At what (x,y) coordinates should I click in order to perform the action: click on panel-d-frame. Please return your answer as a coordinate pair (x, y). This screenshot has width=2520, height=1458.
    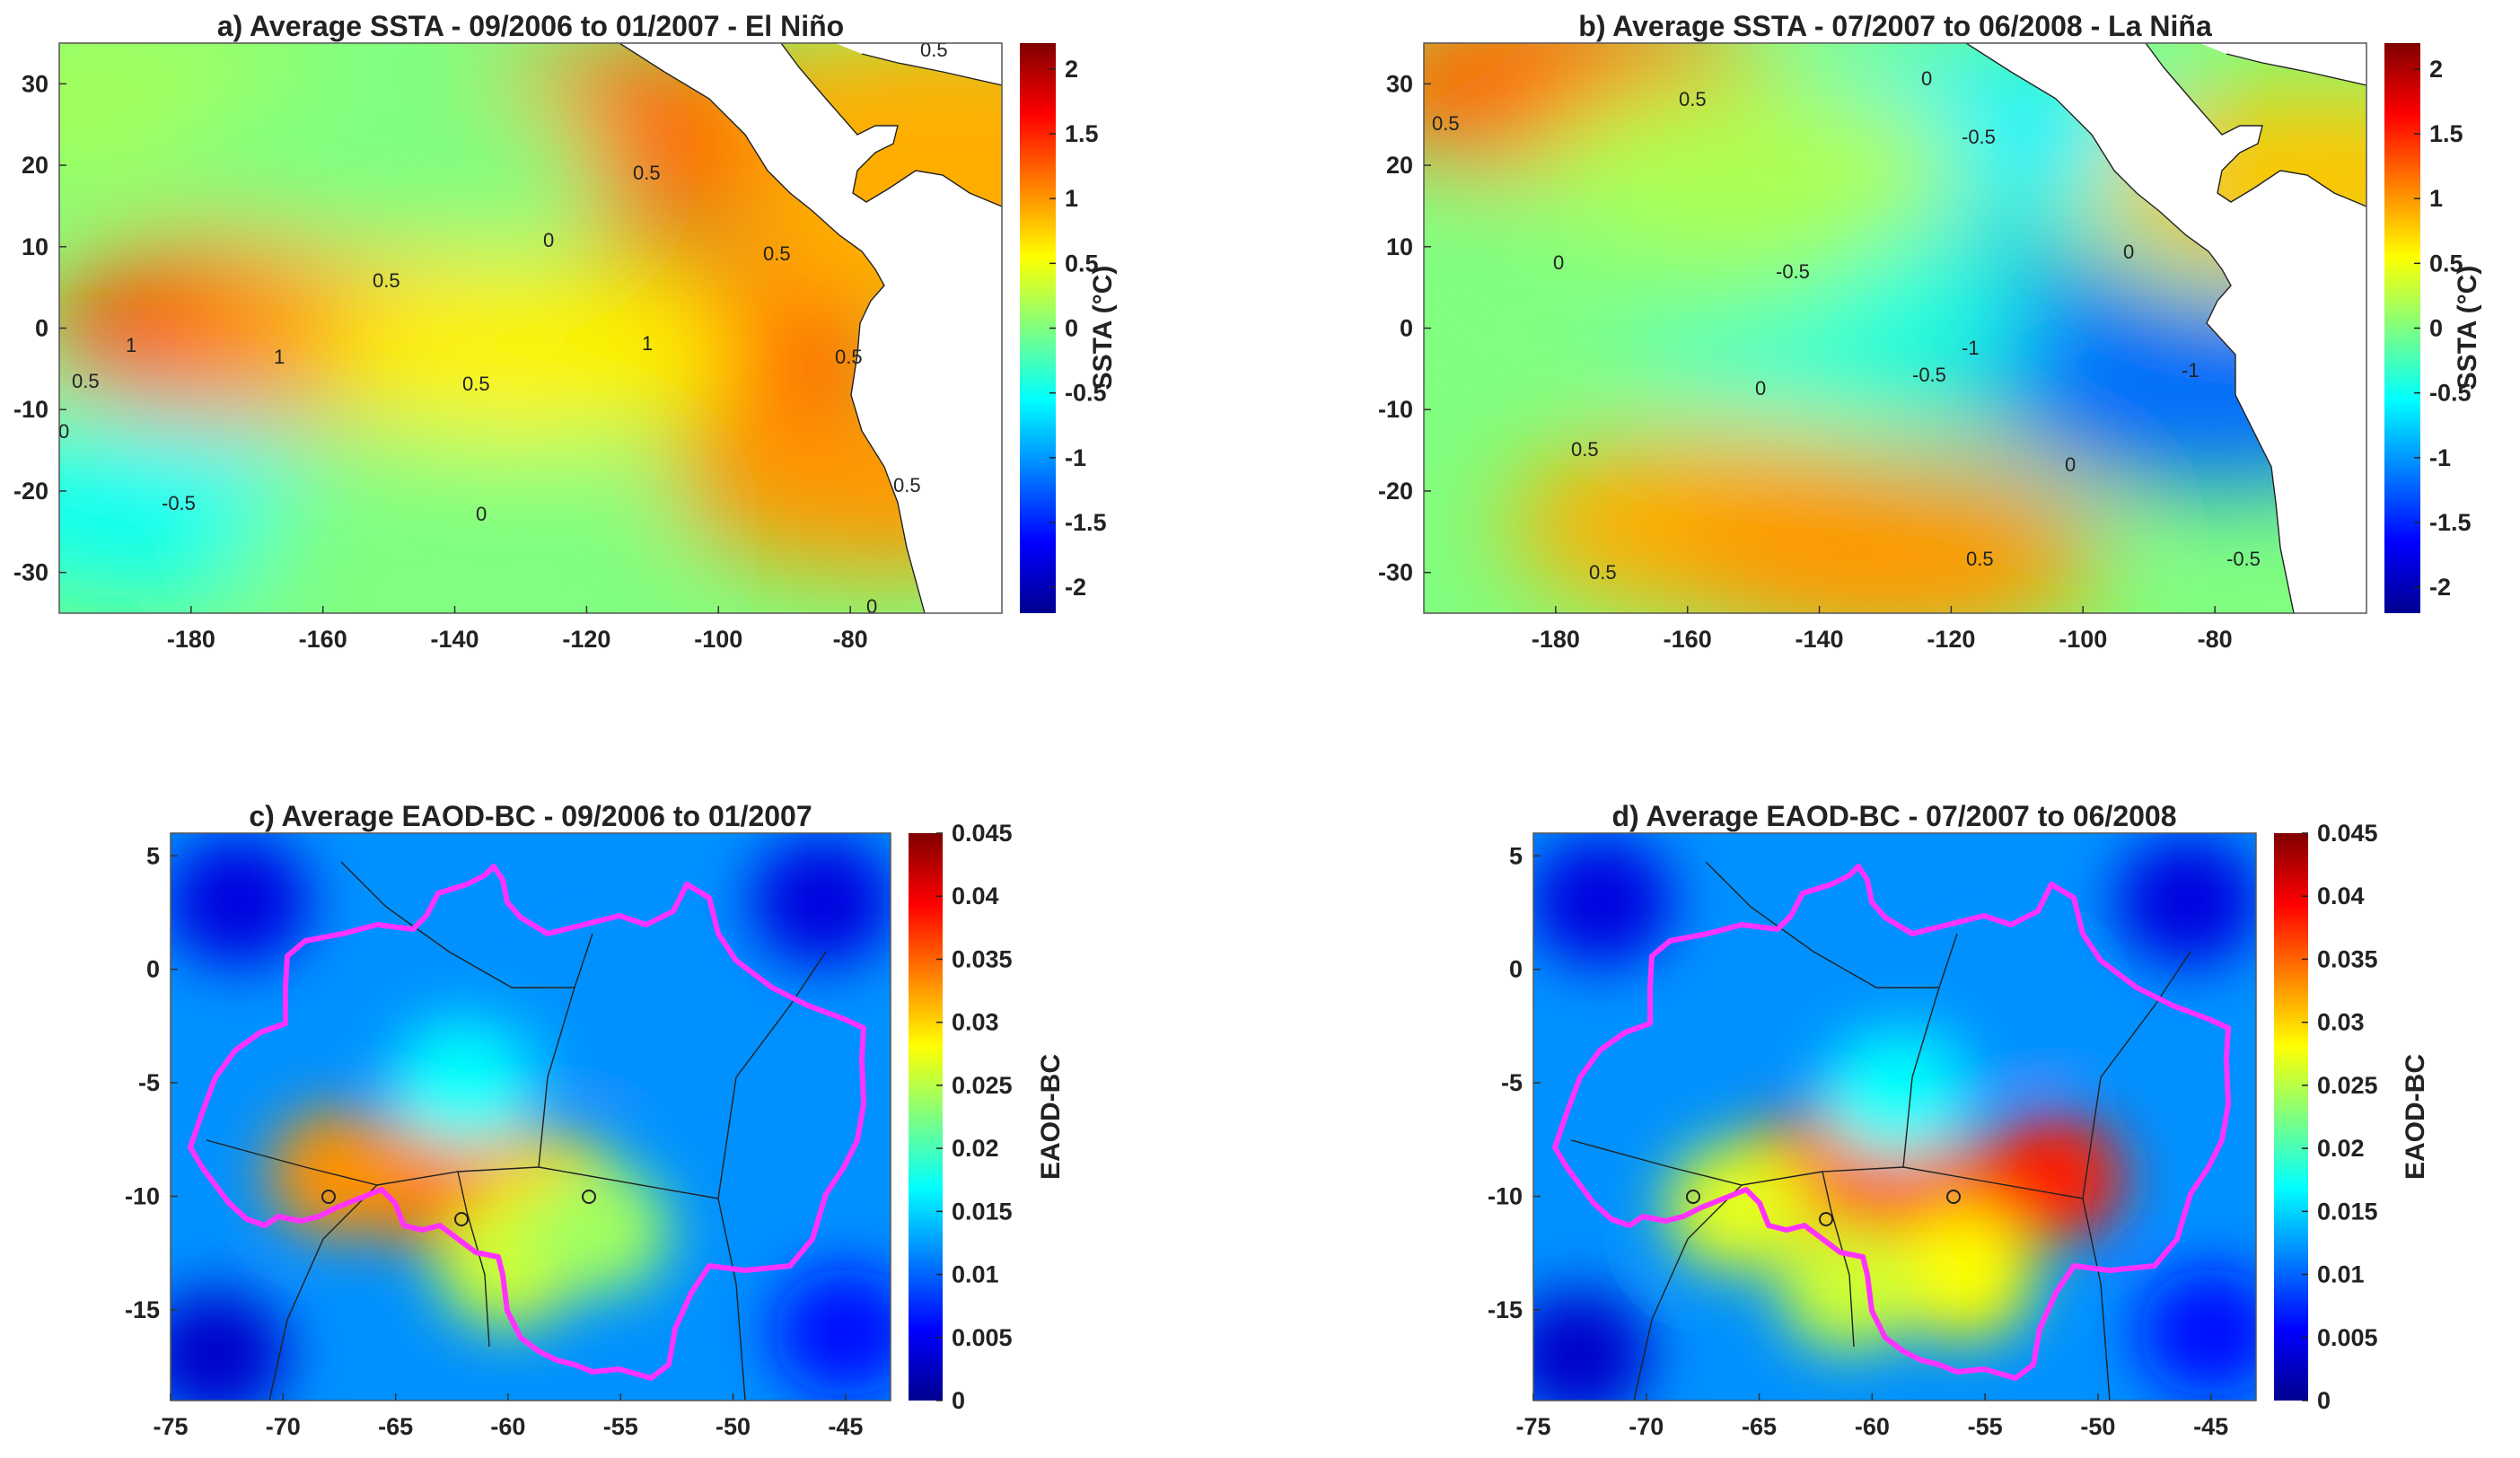
    Looking at the image, I should click on (1895, 1116).